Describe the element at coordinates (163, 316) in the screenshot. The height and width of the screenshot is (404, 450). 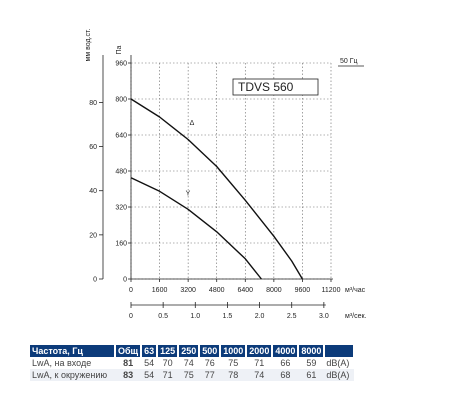
I see `sec-tick-label: 0.5` at that location.